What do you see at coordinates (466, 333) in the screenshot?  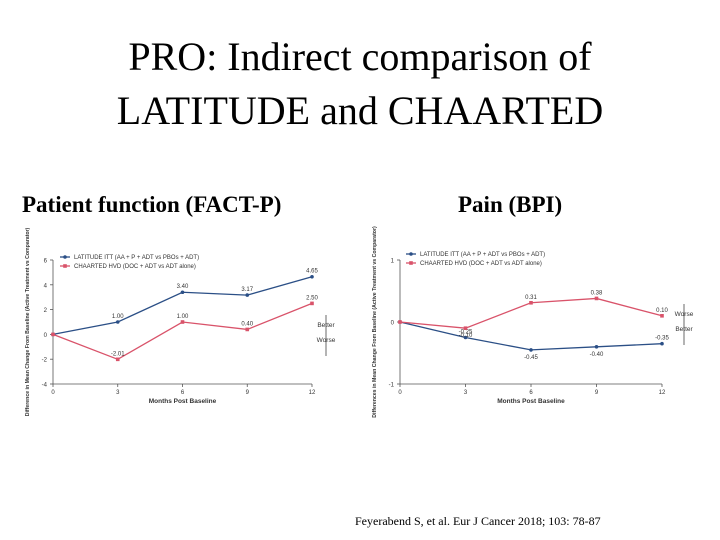 I see `data-label: -0.25` at bounding box center [466, 333].